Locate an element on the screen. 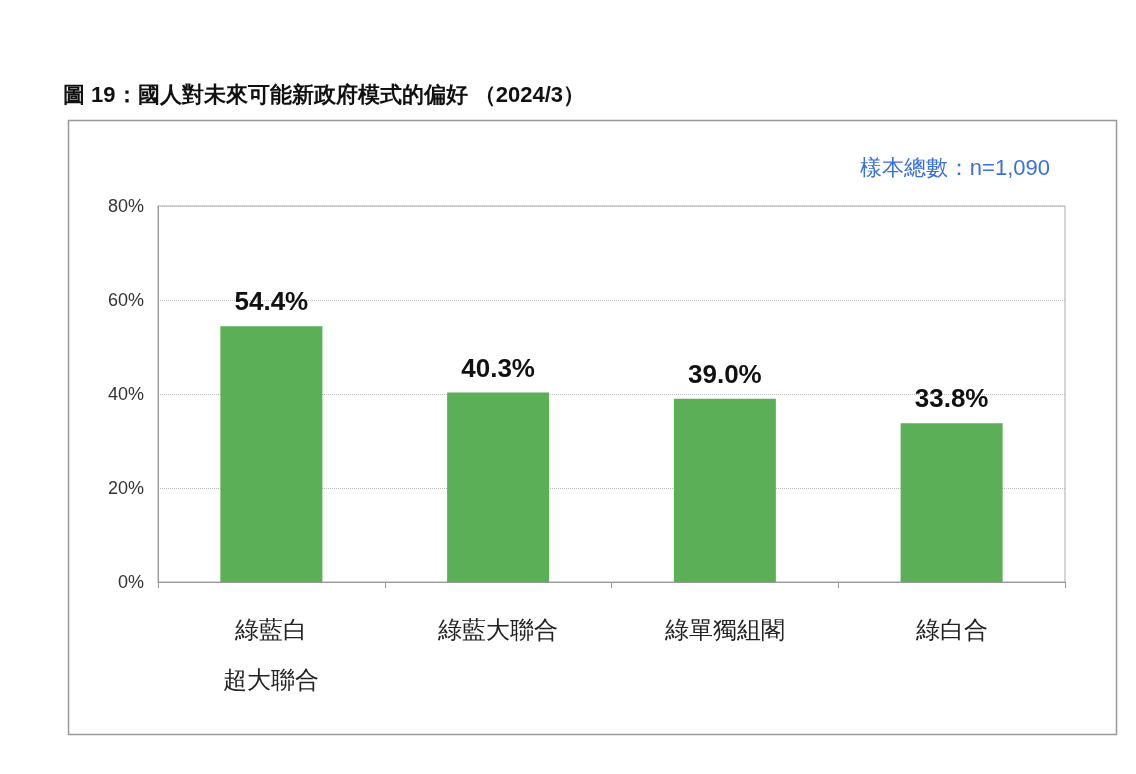 The height and width of the screenshot is (774, 1136). x-tick-label: 綠單獨組閣 is located at coordinates (724, 629).